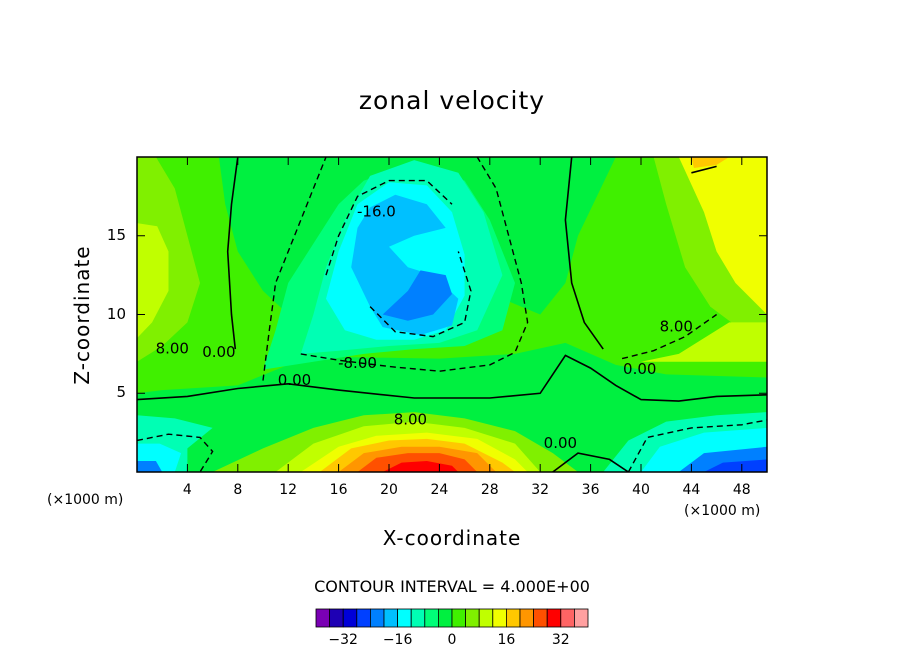 This screenshot has height=654, width=904. What do you see at coordinates (343, 640) in the screenshot?
I see `colorbar-tick-label: −32` at bounding box center [343, 640].